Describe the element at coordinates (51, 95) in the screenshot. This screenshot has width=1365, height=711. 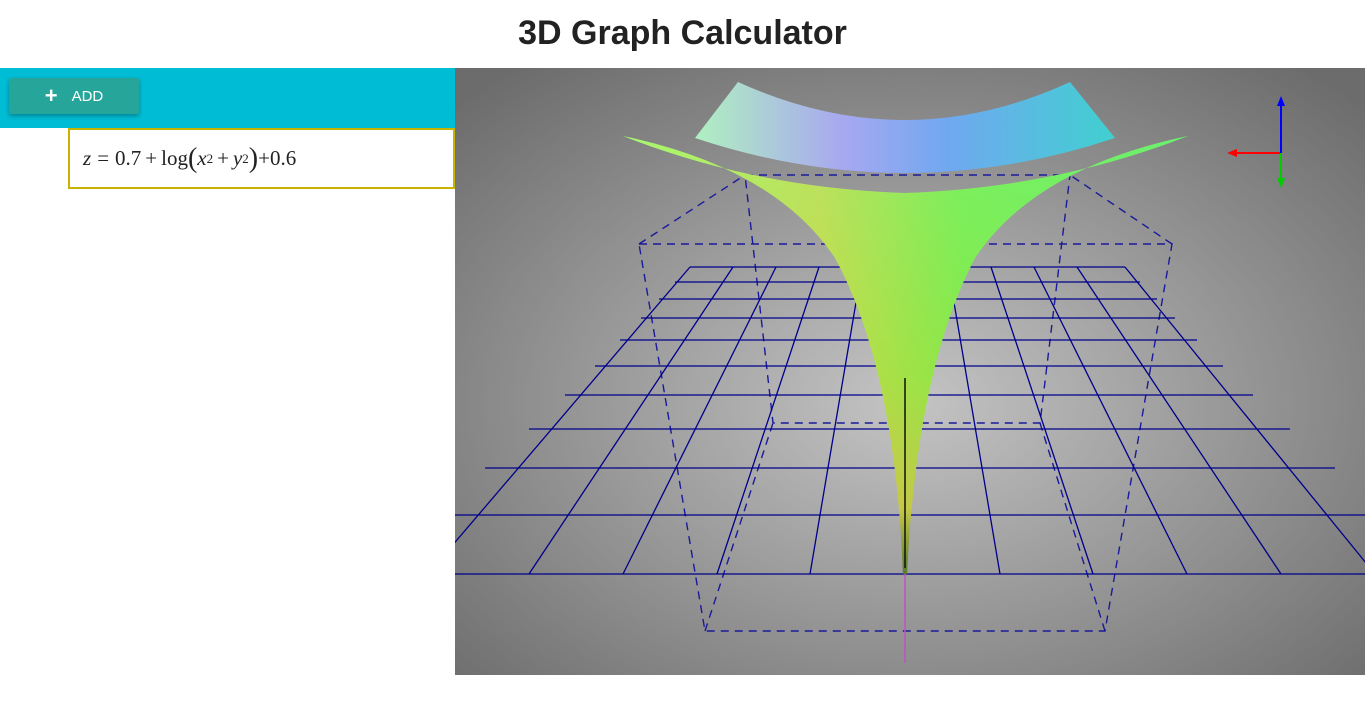
I see `plus-icon: +` at that location.